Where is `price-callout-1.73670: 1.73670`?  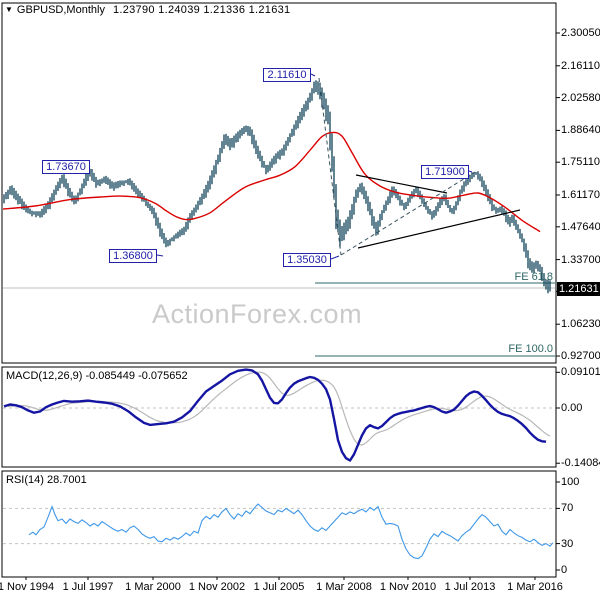 price-callout-1.73670: 1.73670 is located at coordinates (66, 167).